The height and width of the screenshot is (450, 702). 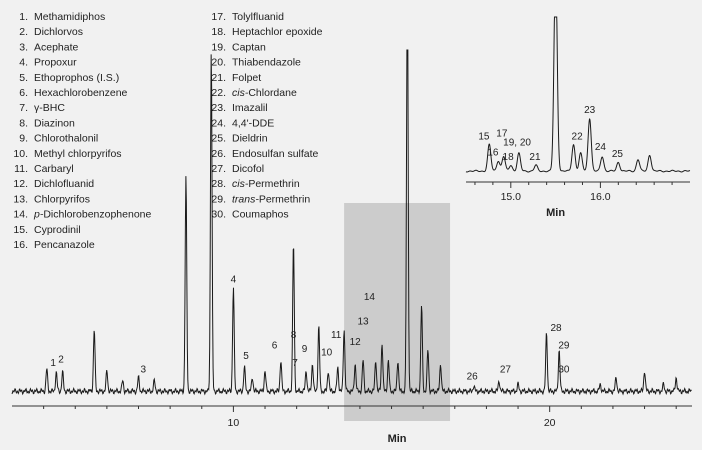 What do you see at coordinates (69, 17) in the screenshot?
I see `legend-entry: Methamidiphos` at bounding box center [69, 17].